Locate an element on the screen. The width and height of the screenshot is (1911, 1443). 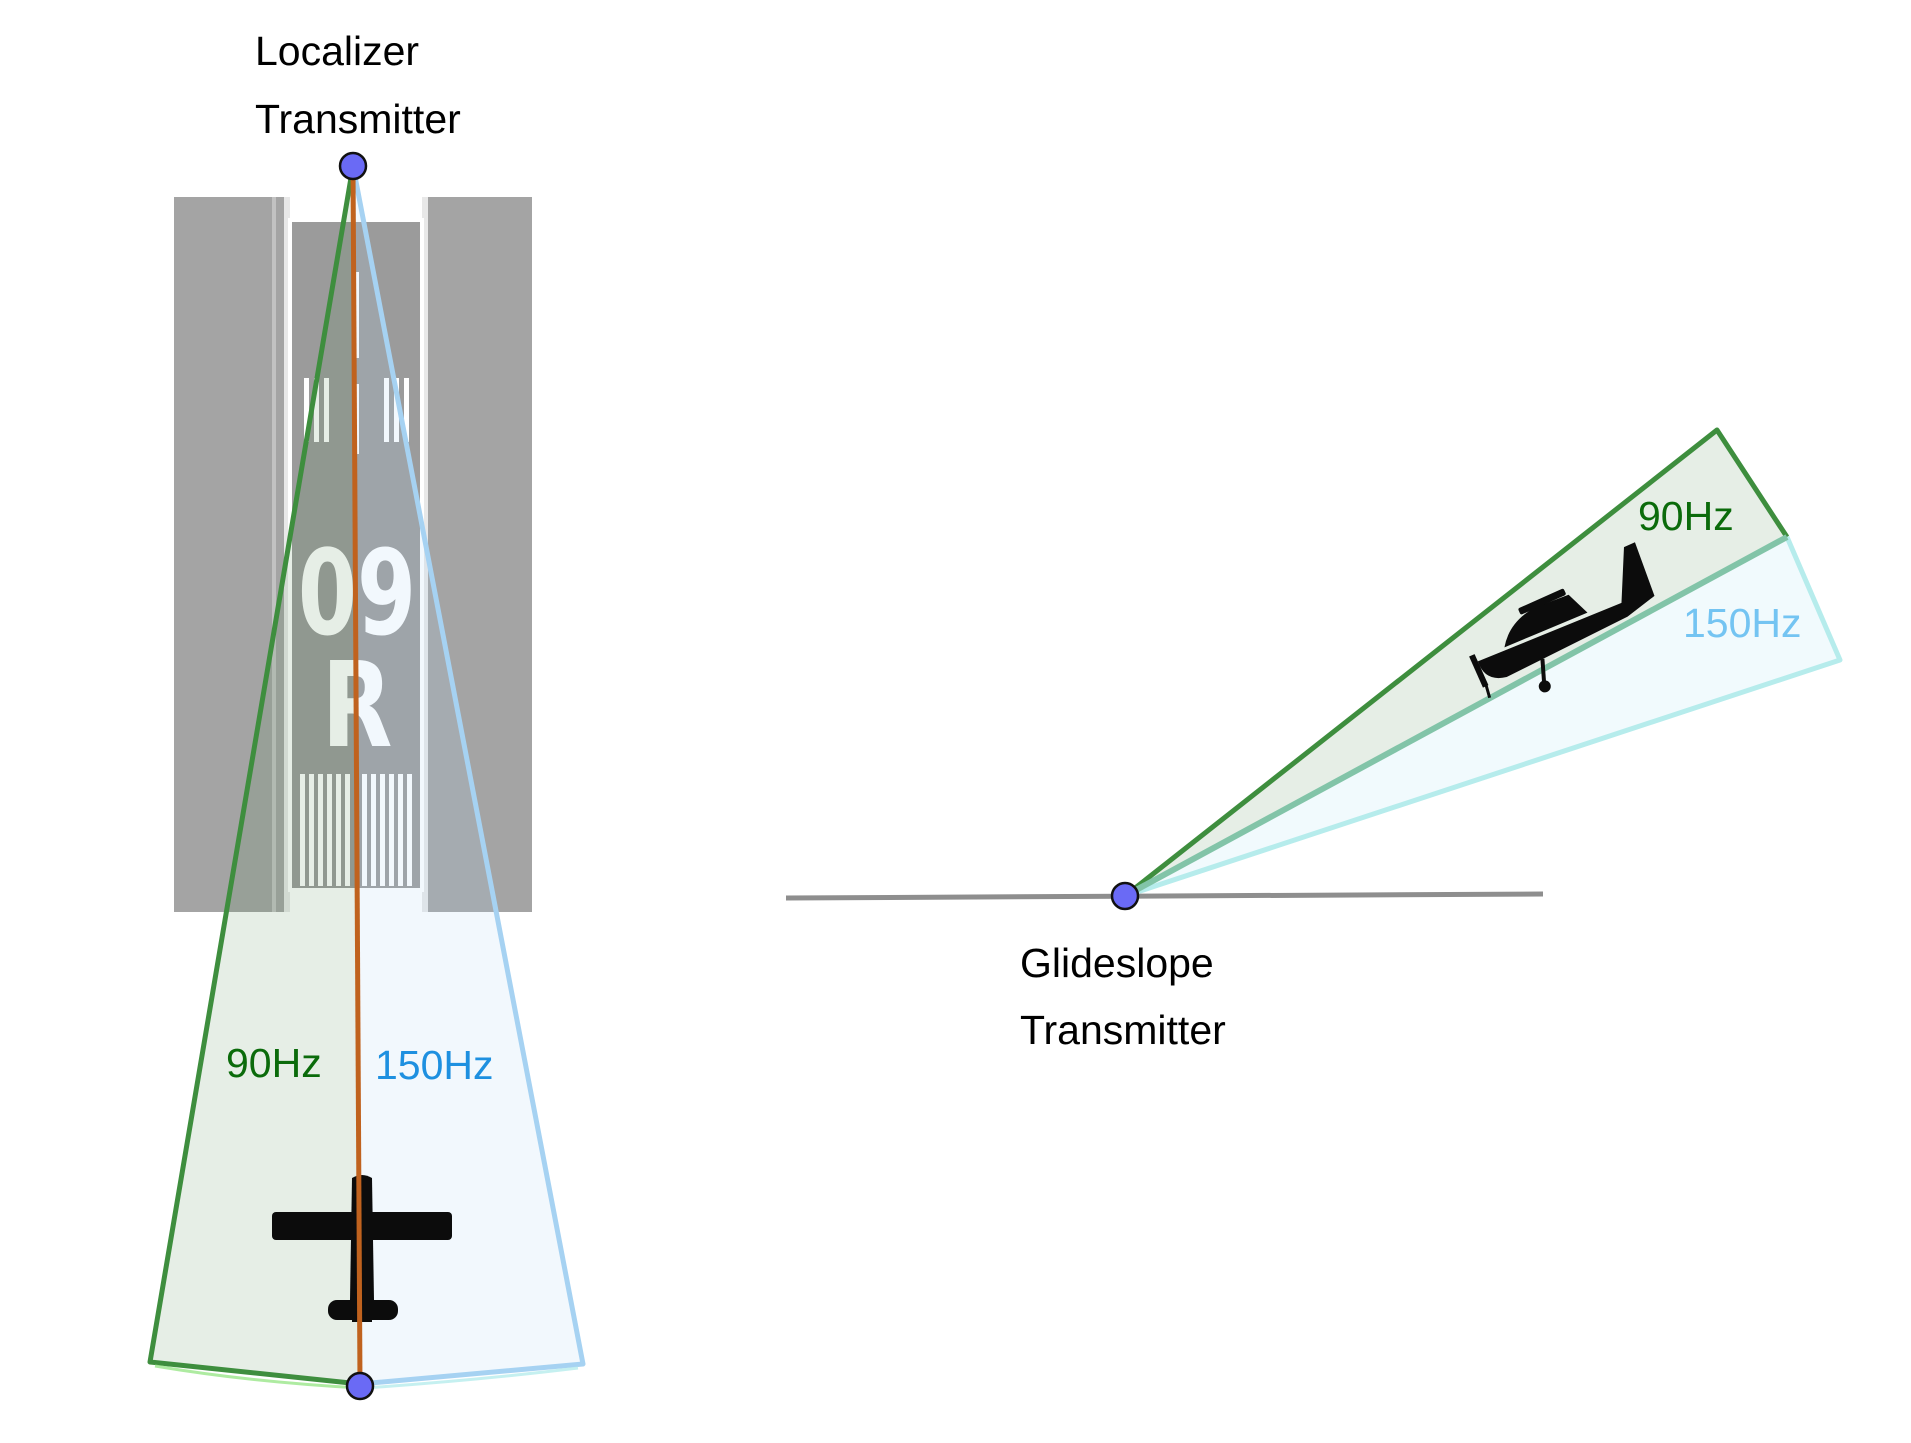
localizer-90hz-beam-edge is located at coordinates (254, 776).